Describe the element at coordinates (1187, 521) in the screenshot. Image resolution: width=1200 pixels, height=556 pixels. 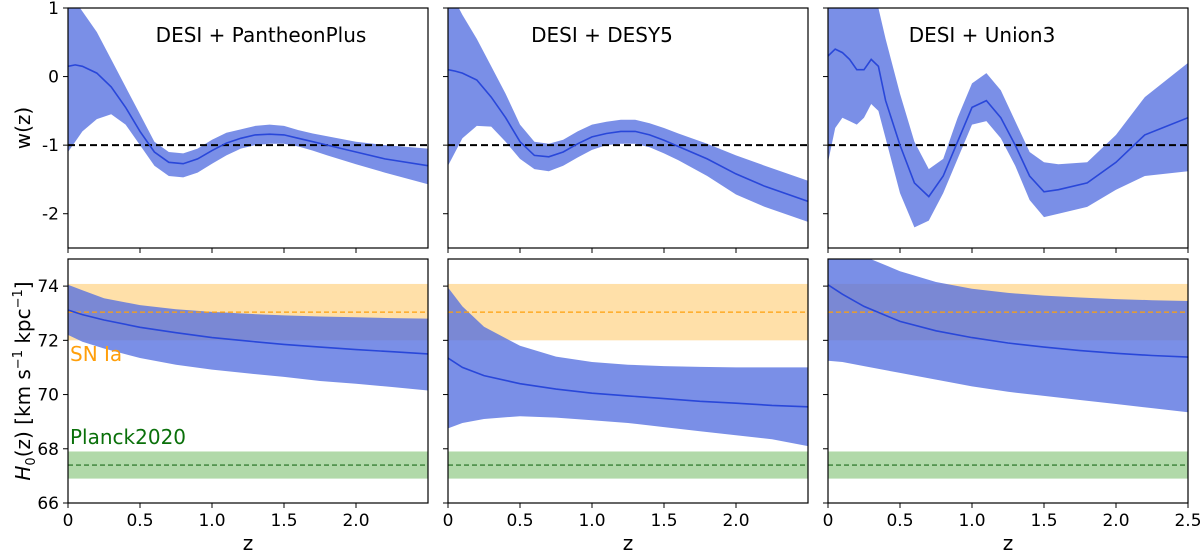
I see `x-tick-label: 2.5` at that location.